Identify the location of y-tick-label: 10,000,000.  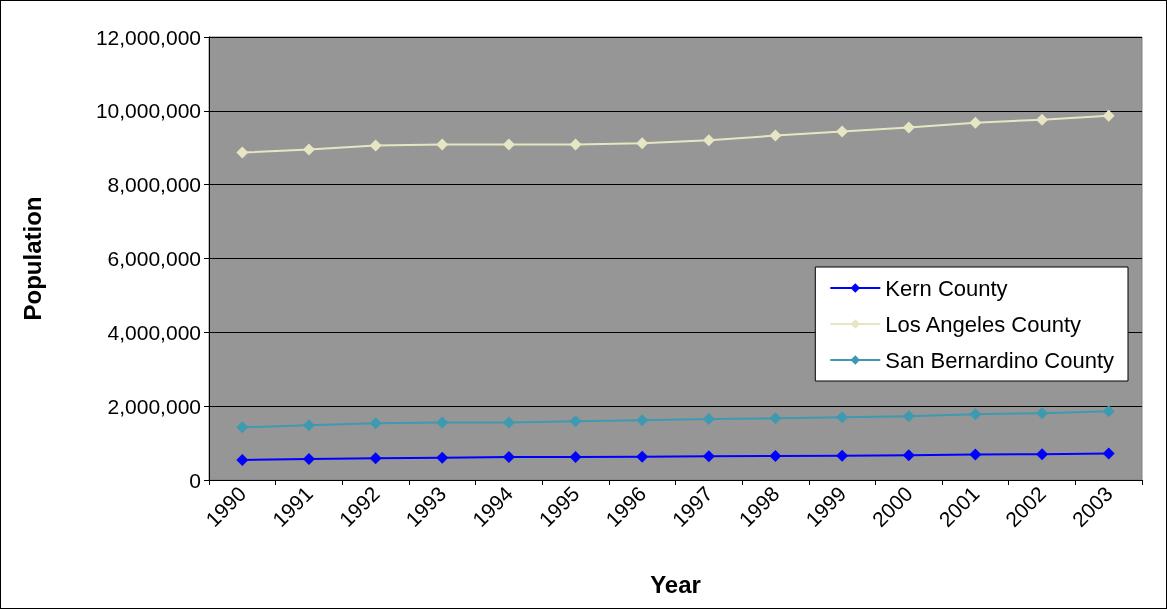
(148, 111).